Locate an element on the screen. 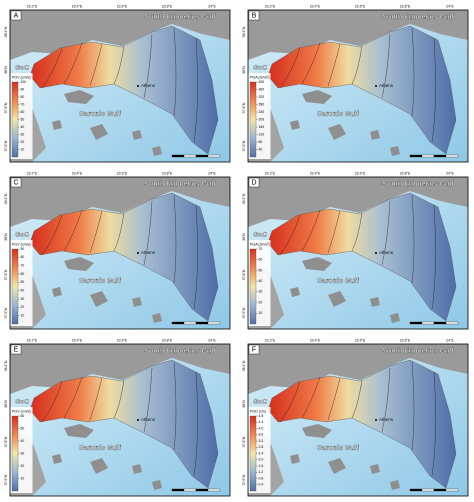 The width and height of the screenshot is (474, 502). panel-label: A is located at coordinates (16, 16).